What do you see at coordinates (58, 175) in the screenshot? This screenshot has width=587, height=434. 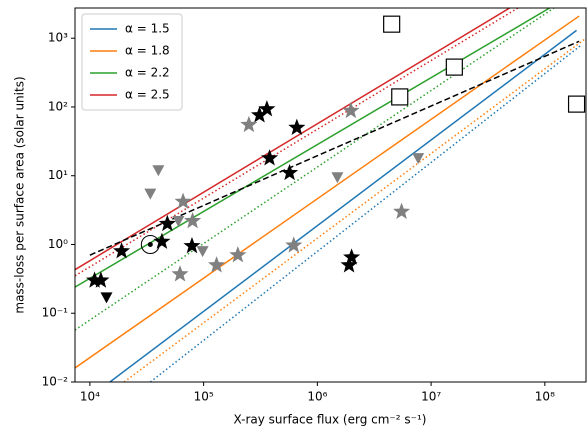 I see `y-tick-label: 10¹` at bounding box center [58, 175].